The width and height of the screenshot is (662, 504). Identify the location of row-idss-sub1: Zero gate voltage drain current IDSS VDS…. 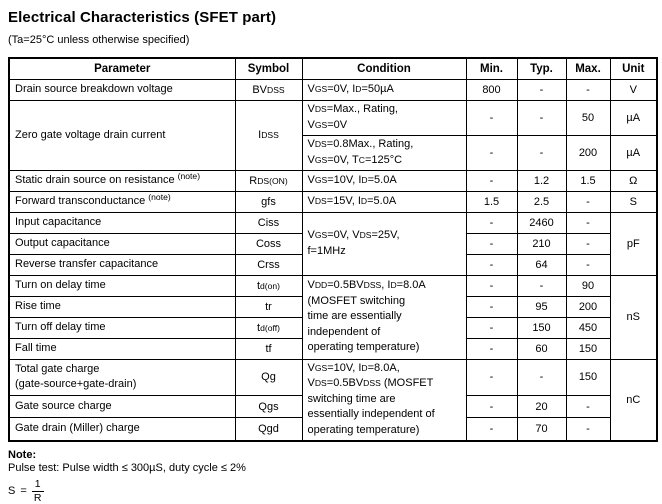
(333, 135).